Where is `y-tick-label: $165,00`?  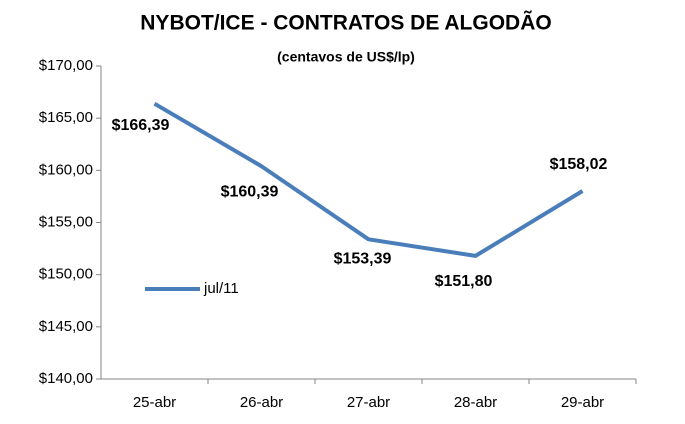
y-tick-label: $165,00 is located at coordinates (66, 117).